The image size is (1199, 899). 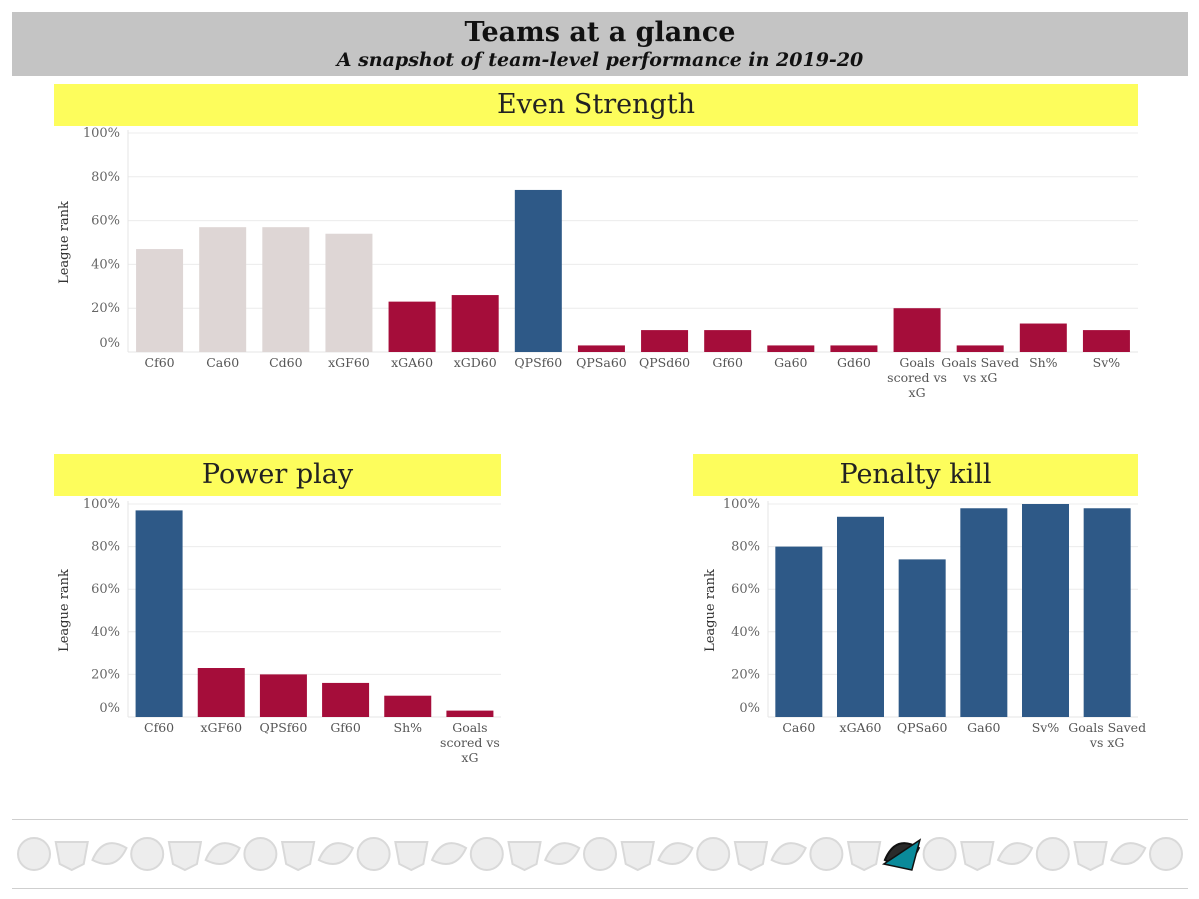 What do you see at coordinates (349, 362) in the screenshot?
I see `even-category-label: xGF60` at bounding box center [349, 362].